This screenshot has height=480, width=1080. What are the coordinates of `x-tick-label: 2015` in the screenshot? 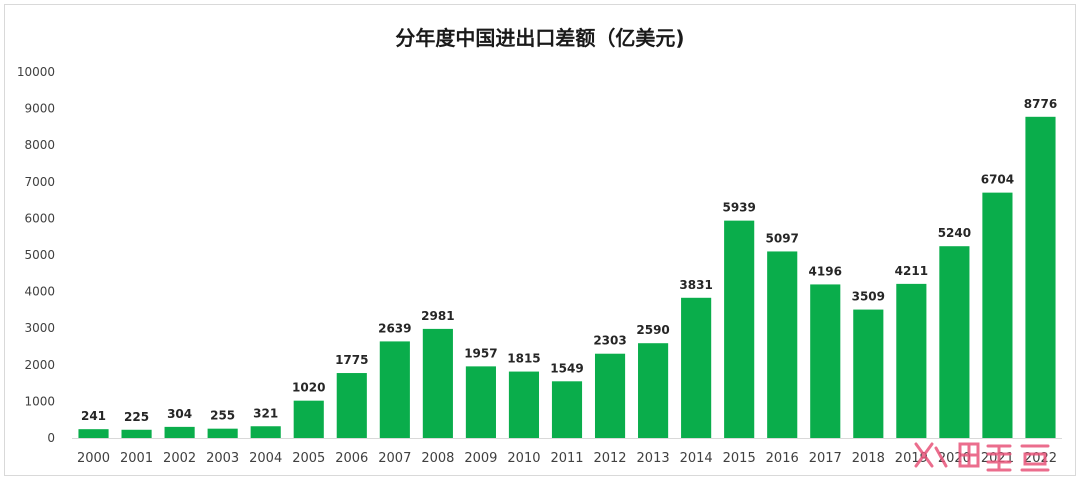 It's located at (739, 458).